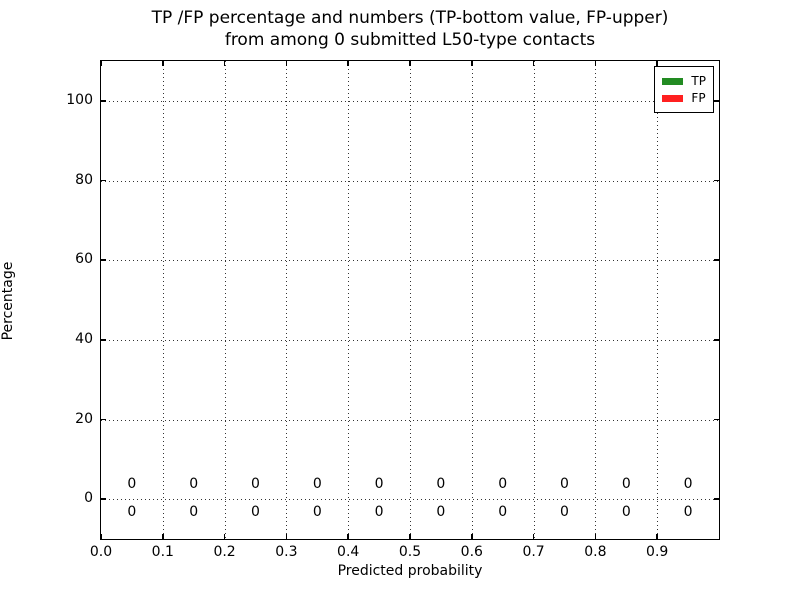  I want to click on y-tick-label: 100, so click(79, 99).